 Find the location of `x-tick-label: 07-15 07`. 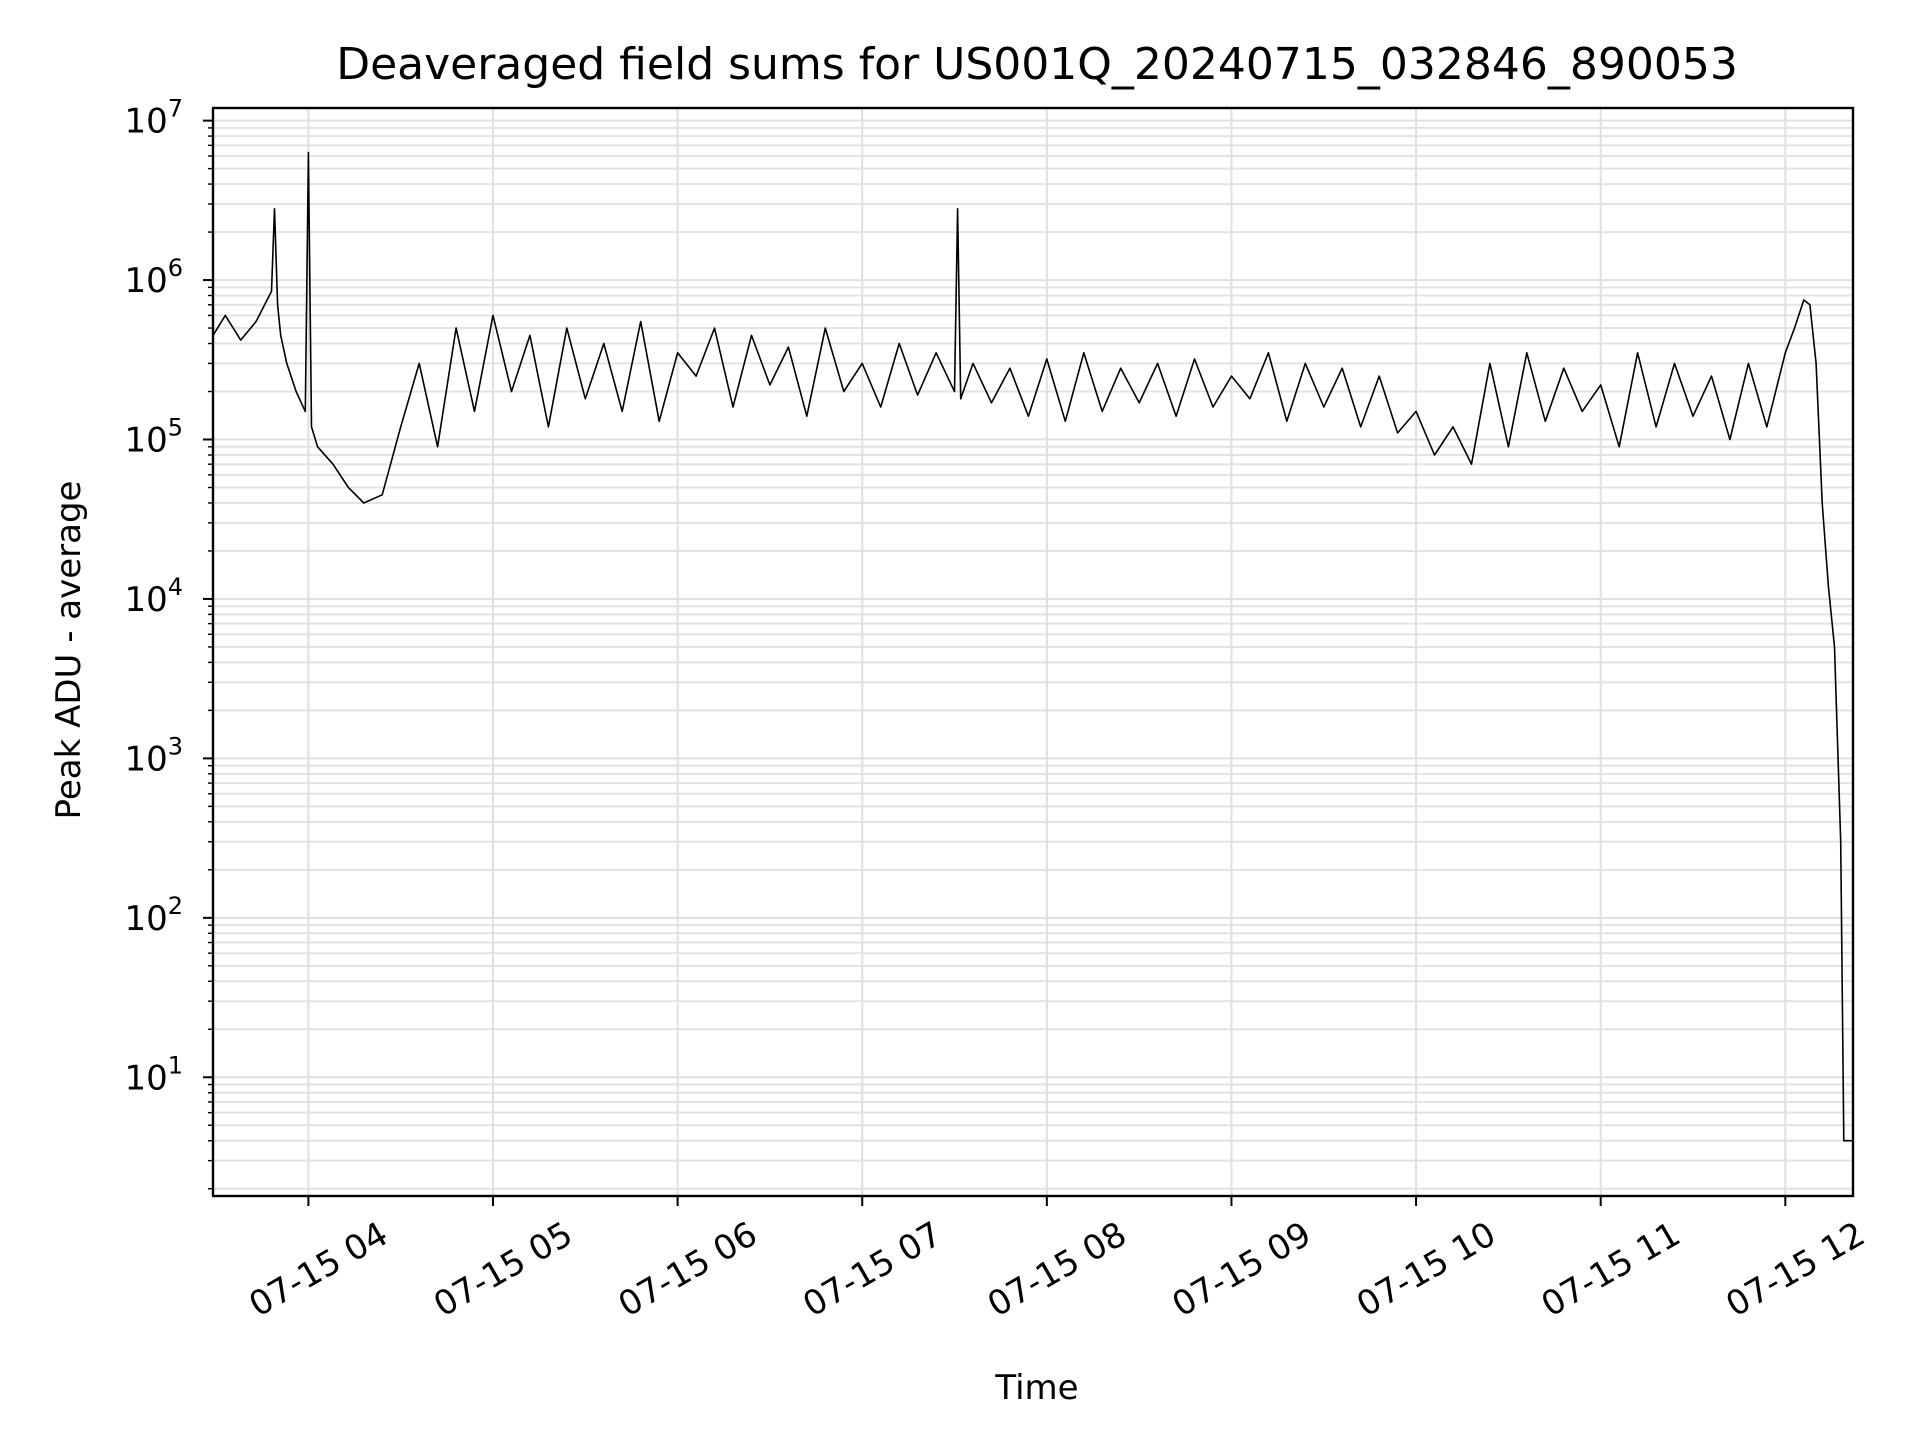

x-tick-label: 07-15 07 is located at coordinates (872, 1269).